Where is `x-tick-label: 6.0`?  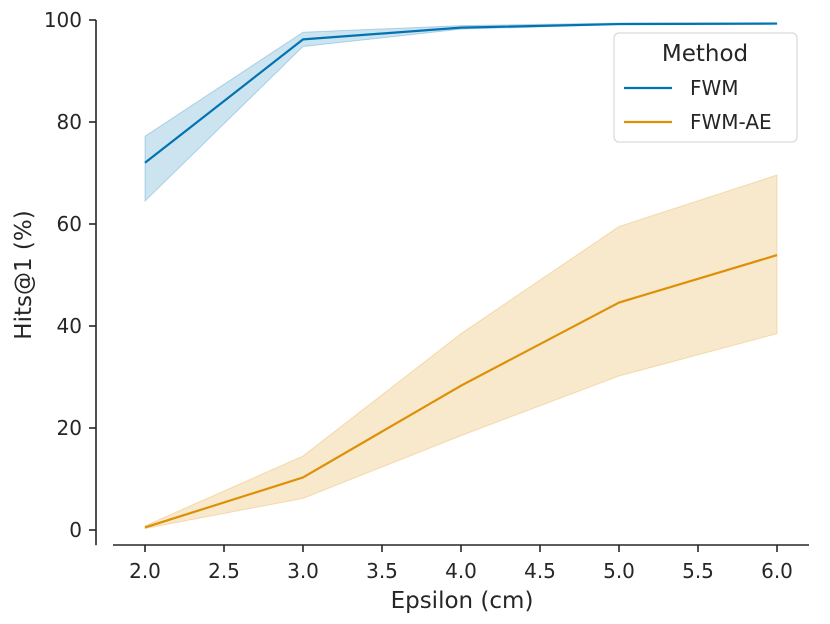 x-tick-label: 6.0 is located at coordinates (777, 571).